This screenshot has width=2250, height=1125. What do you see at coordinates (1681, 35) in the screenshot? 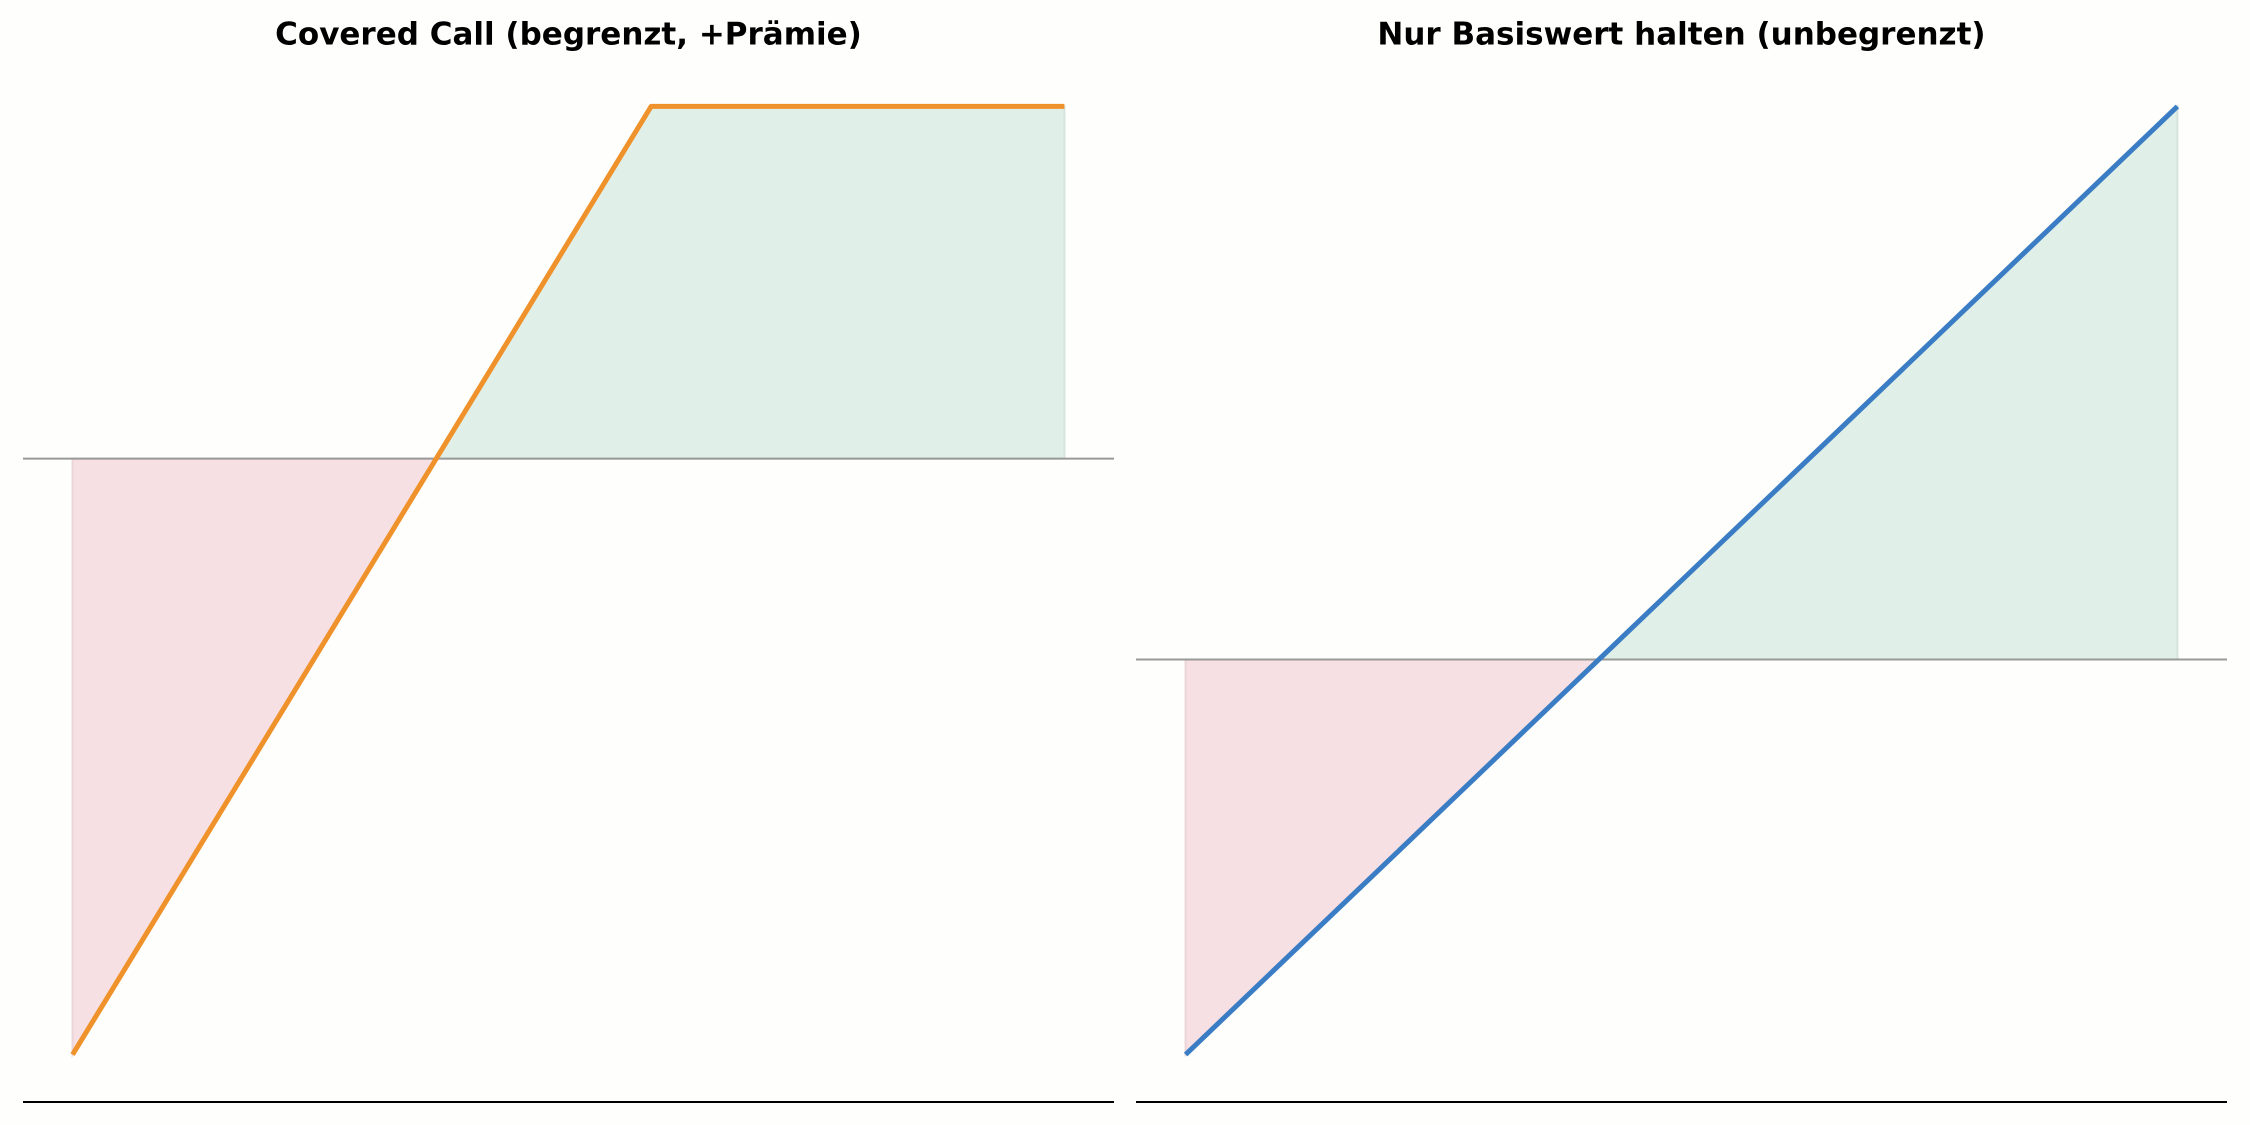
I see `chart-title: Nur Basiswert halten (unbegrenzt)` at bounding box center [1681, 35].